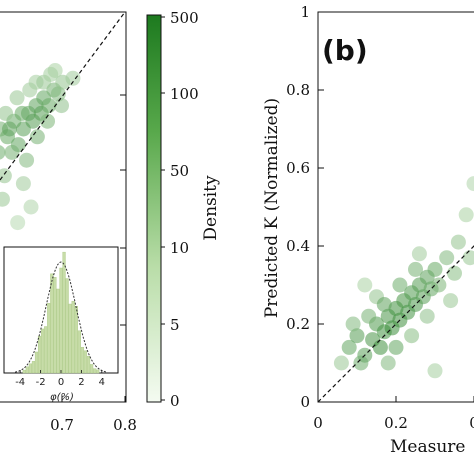 Image resolution: width=474 pixels, height=474 pixels. I want to click on right-y-tick-label: 0.2, so click(298, 324).